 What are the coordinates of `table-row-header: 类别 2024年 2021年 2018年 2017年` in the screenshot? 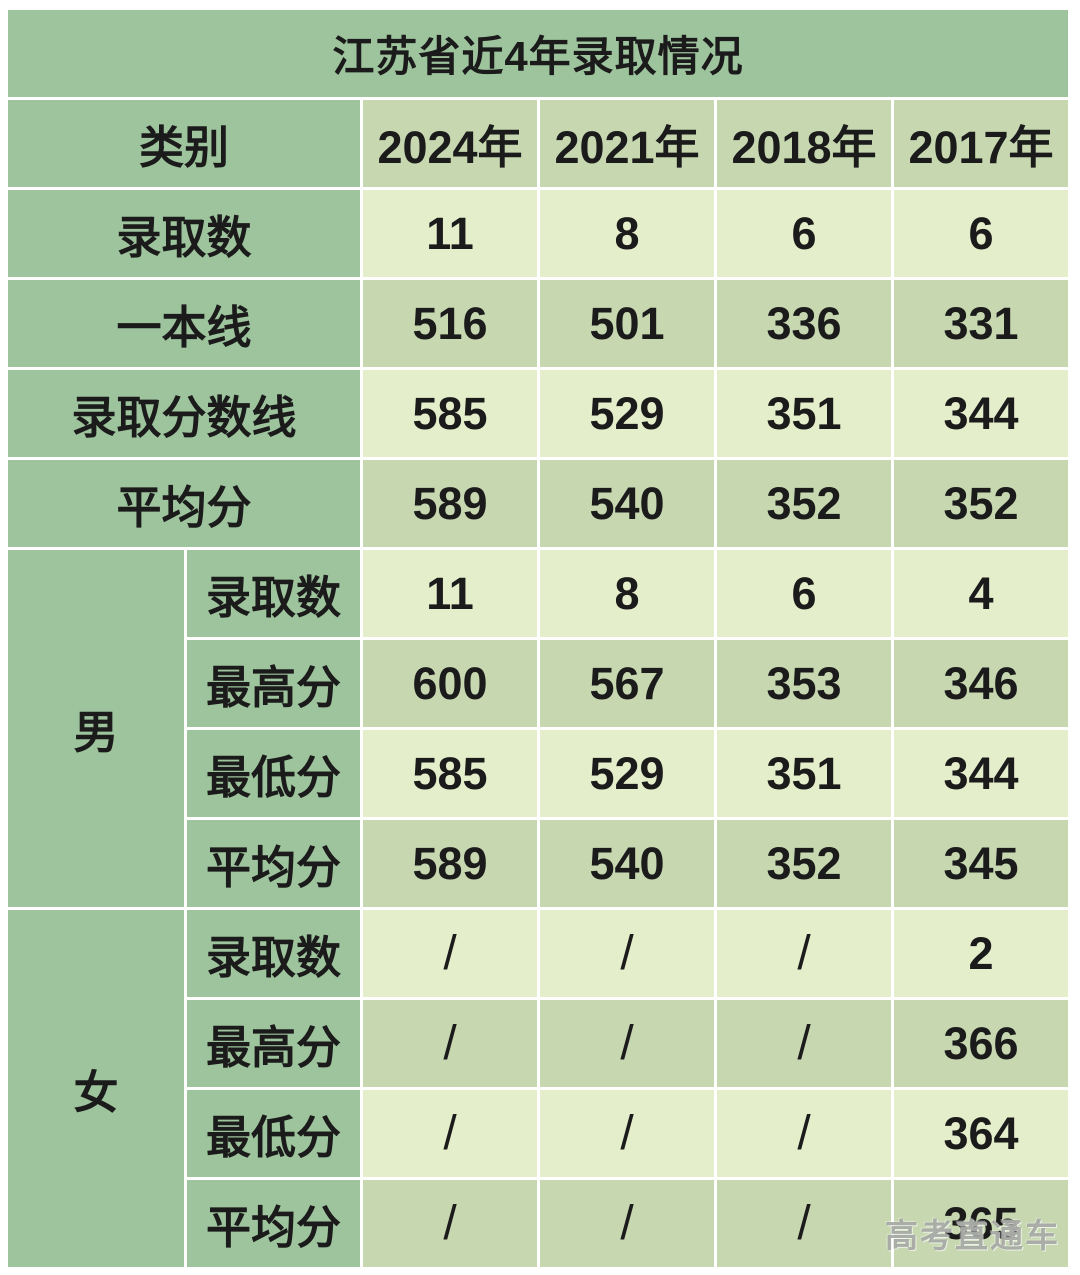 It's located at (538, 143).